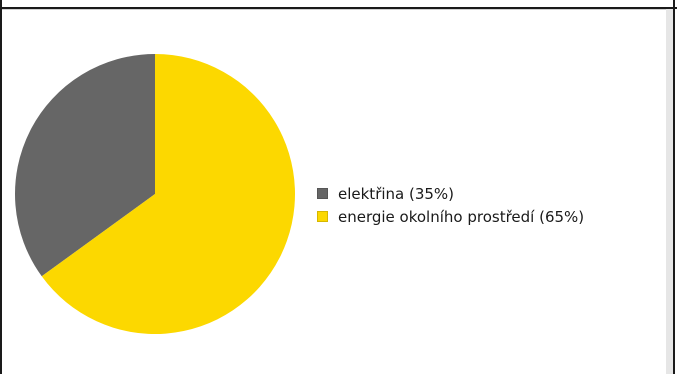 The width and height of the screenshot is (677, 375). I want to click on legend-item-electricity: elektřina (35%), so click(450, 193).